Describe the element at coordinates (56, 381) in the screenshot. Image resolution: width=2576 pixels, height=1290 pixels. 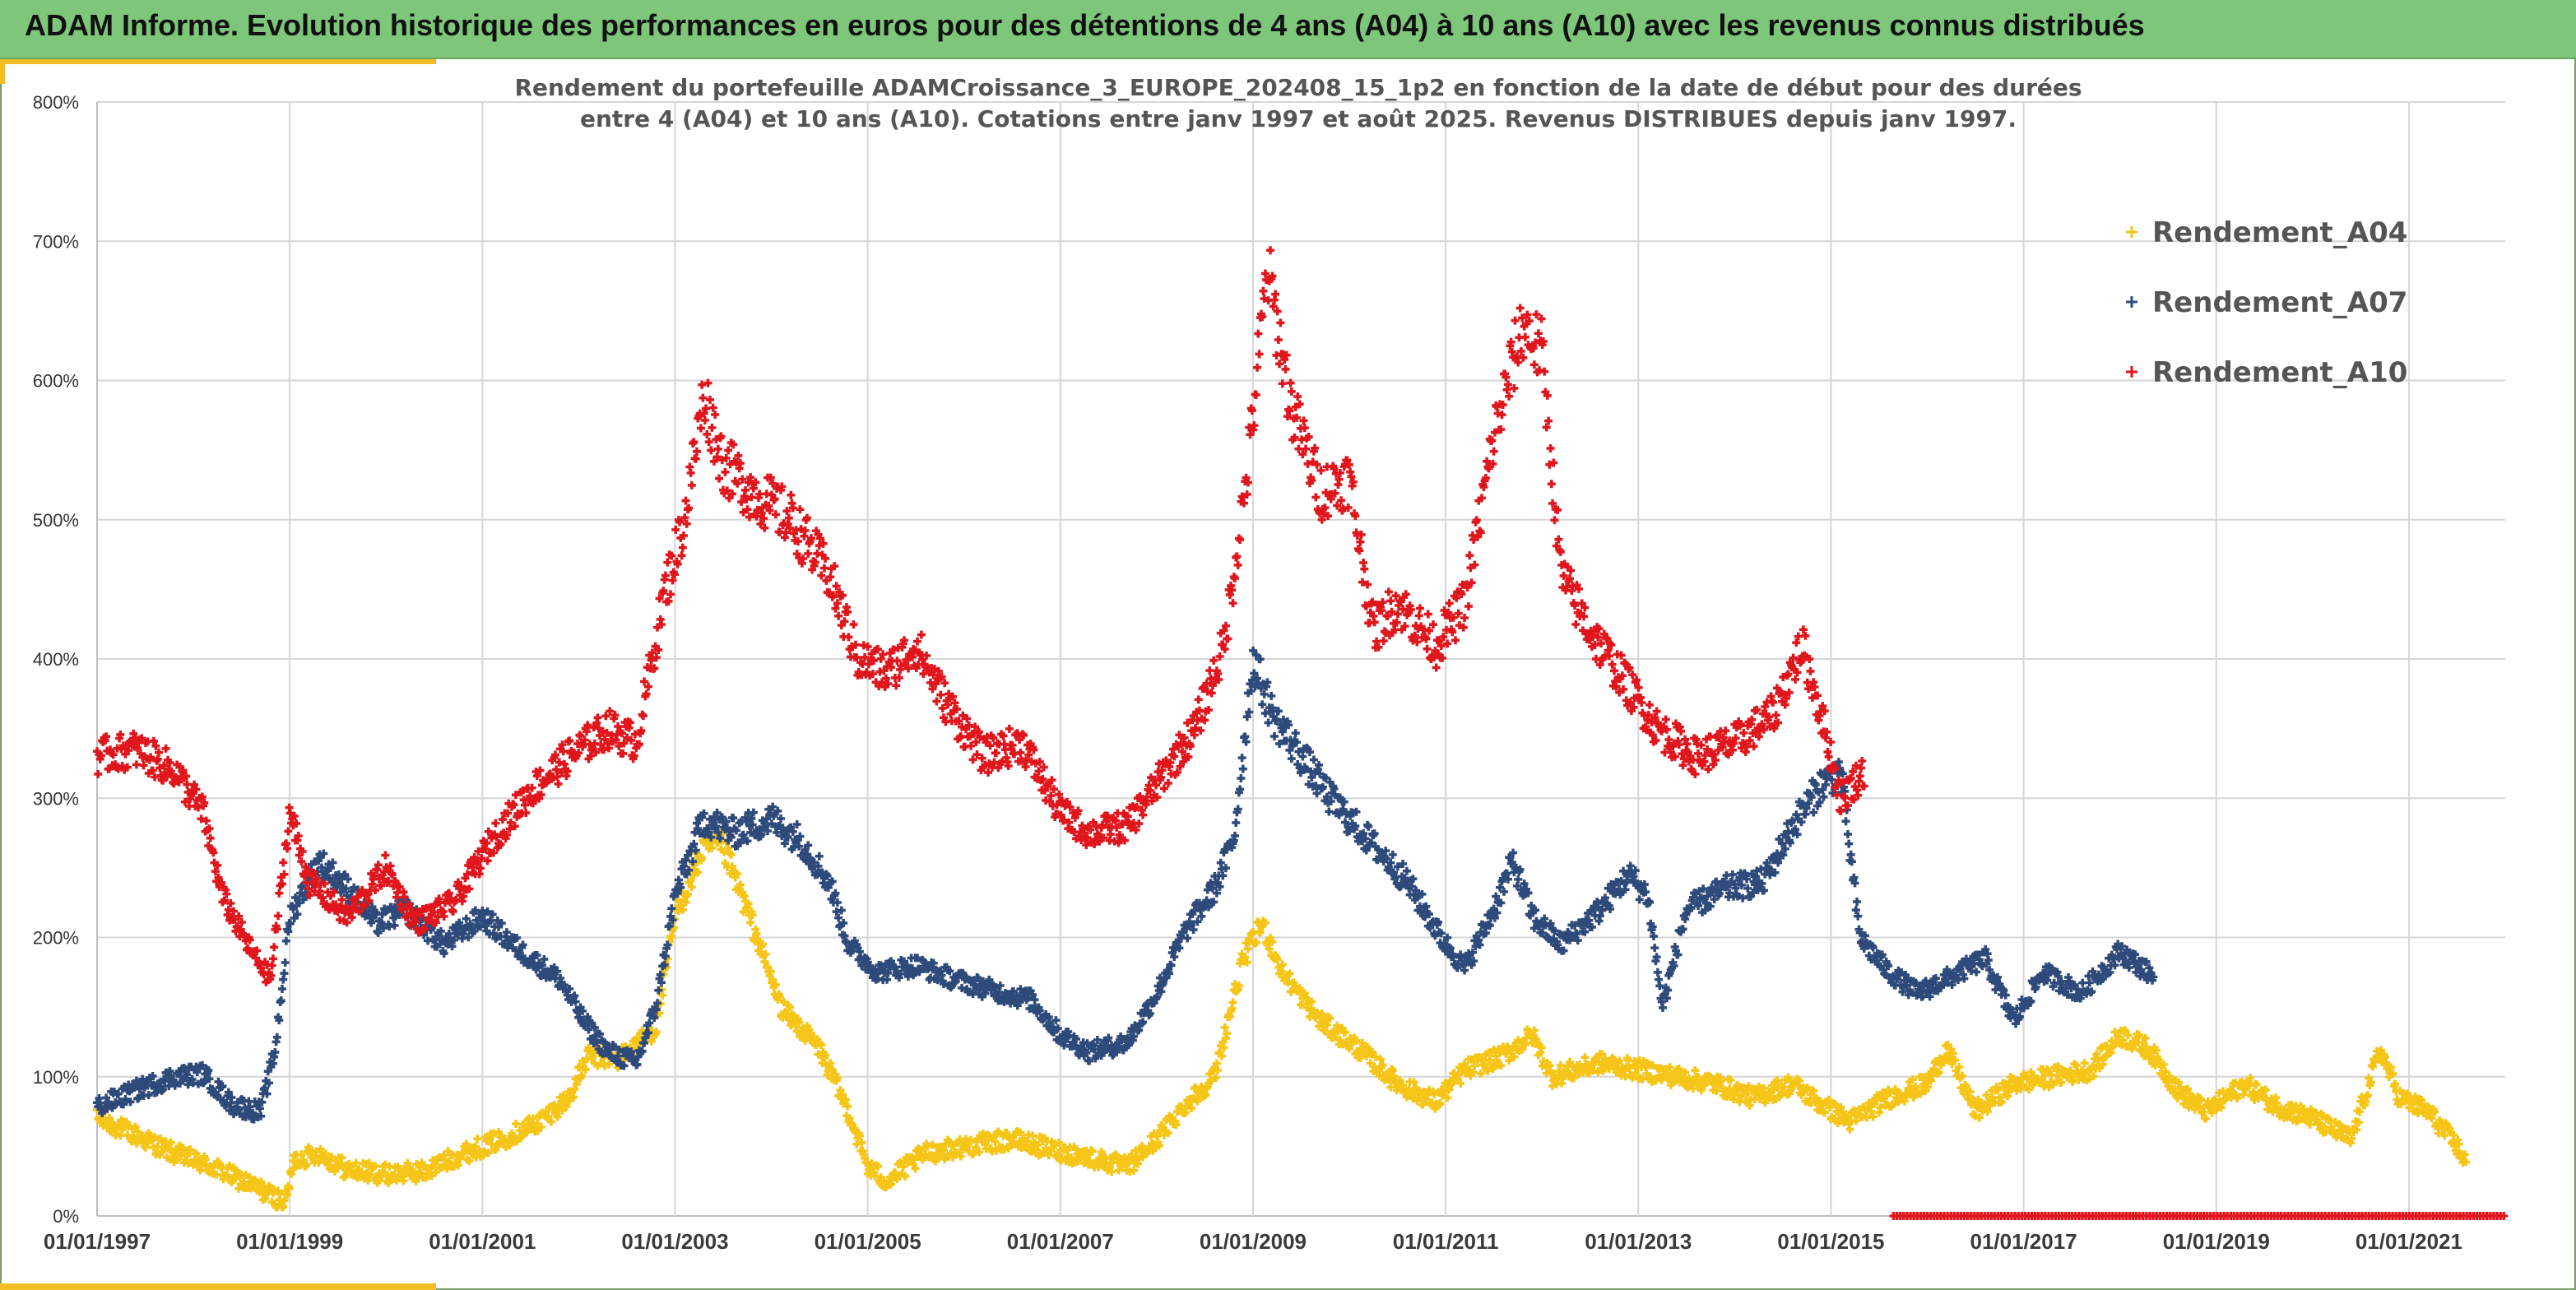
I see `y-tick-label: 600%` at that location.